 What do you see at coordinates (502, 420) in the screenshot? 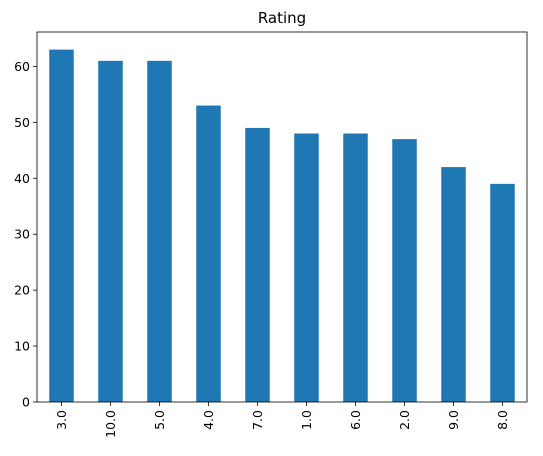
I see `x-tick-label: 8.0` at bounding box center [502, 420].